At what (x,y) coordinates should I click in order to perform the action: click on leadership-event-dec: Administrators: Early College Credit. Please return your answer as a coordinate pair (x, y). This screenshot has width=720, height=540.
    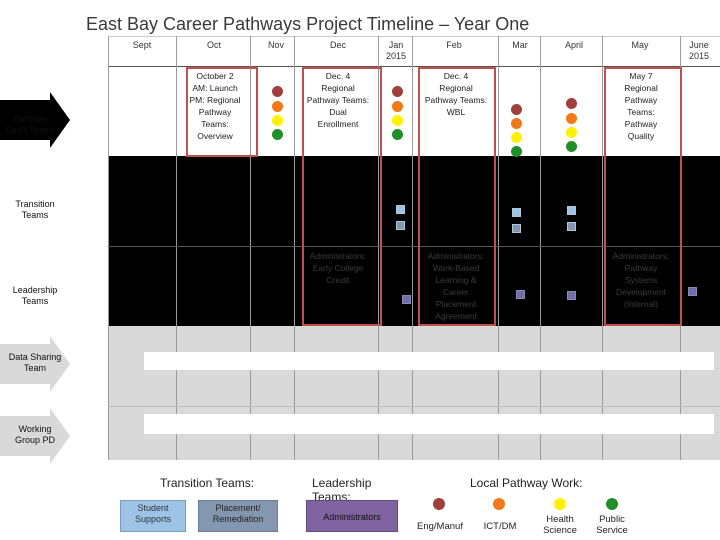
    Looking at the image, I should click on (338, 268).